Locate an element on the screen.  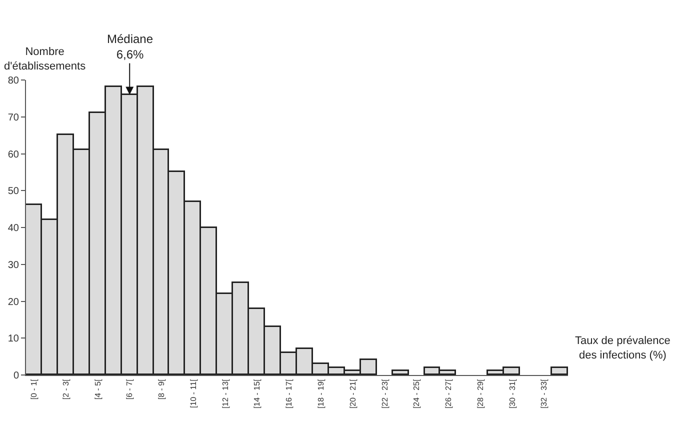
y-tick-label: 70 is located at coordinates (14, 118).